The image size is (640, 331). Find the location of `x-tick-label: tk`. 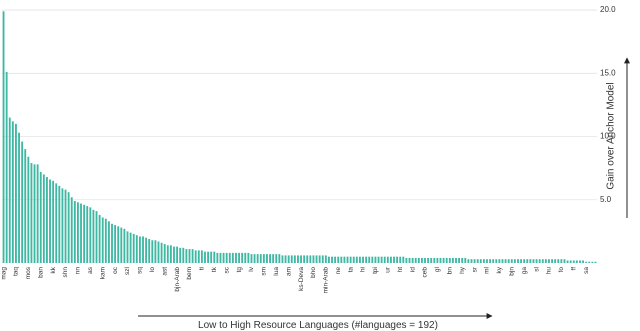

x-tick-label: tk is located at coordinates (214, 269).